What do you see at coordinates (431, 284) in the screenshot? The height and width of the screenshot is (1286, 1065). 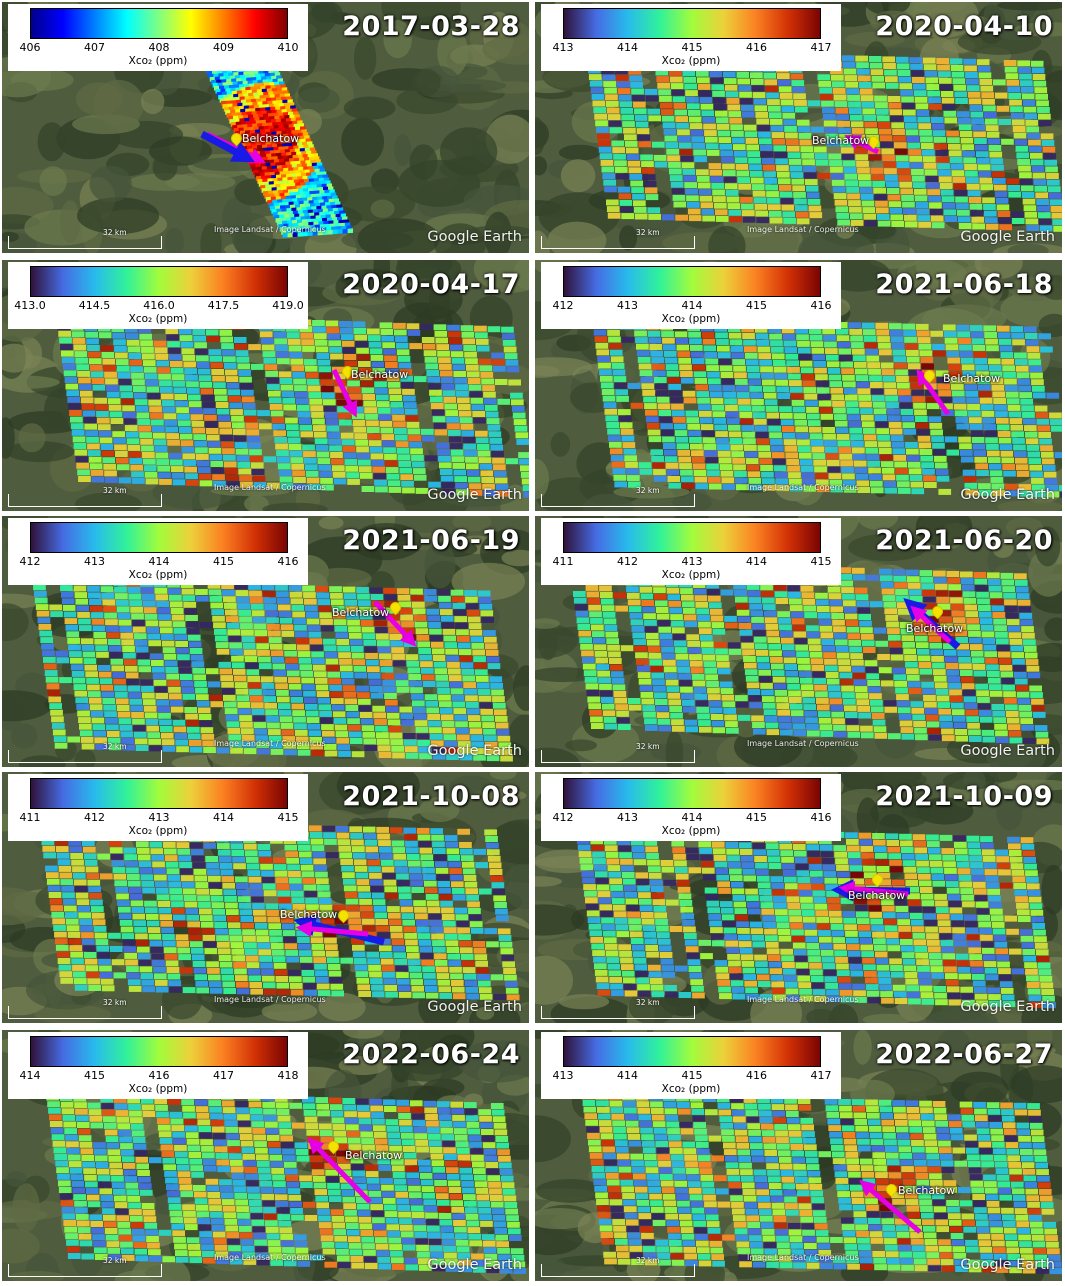 I see `panel-date: 2020-04-17` at bounding box center [431, 284].